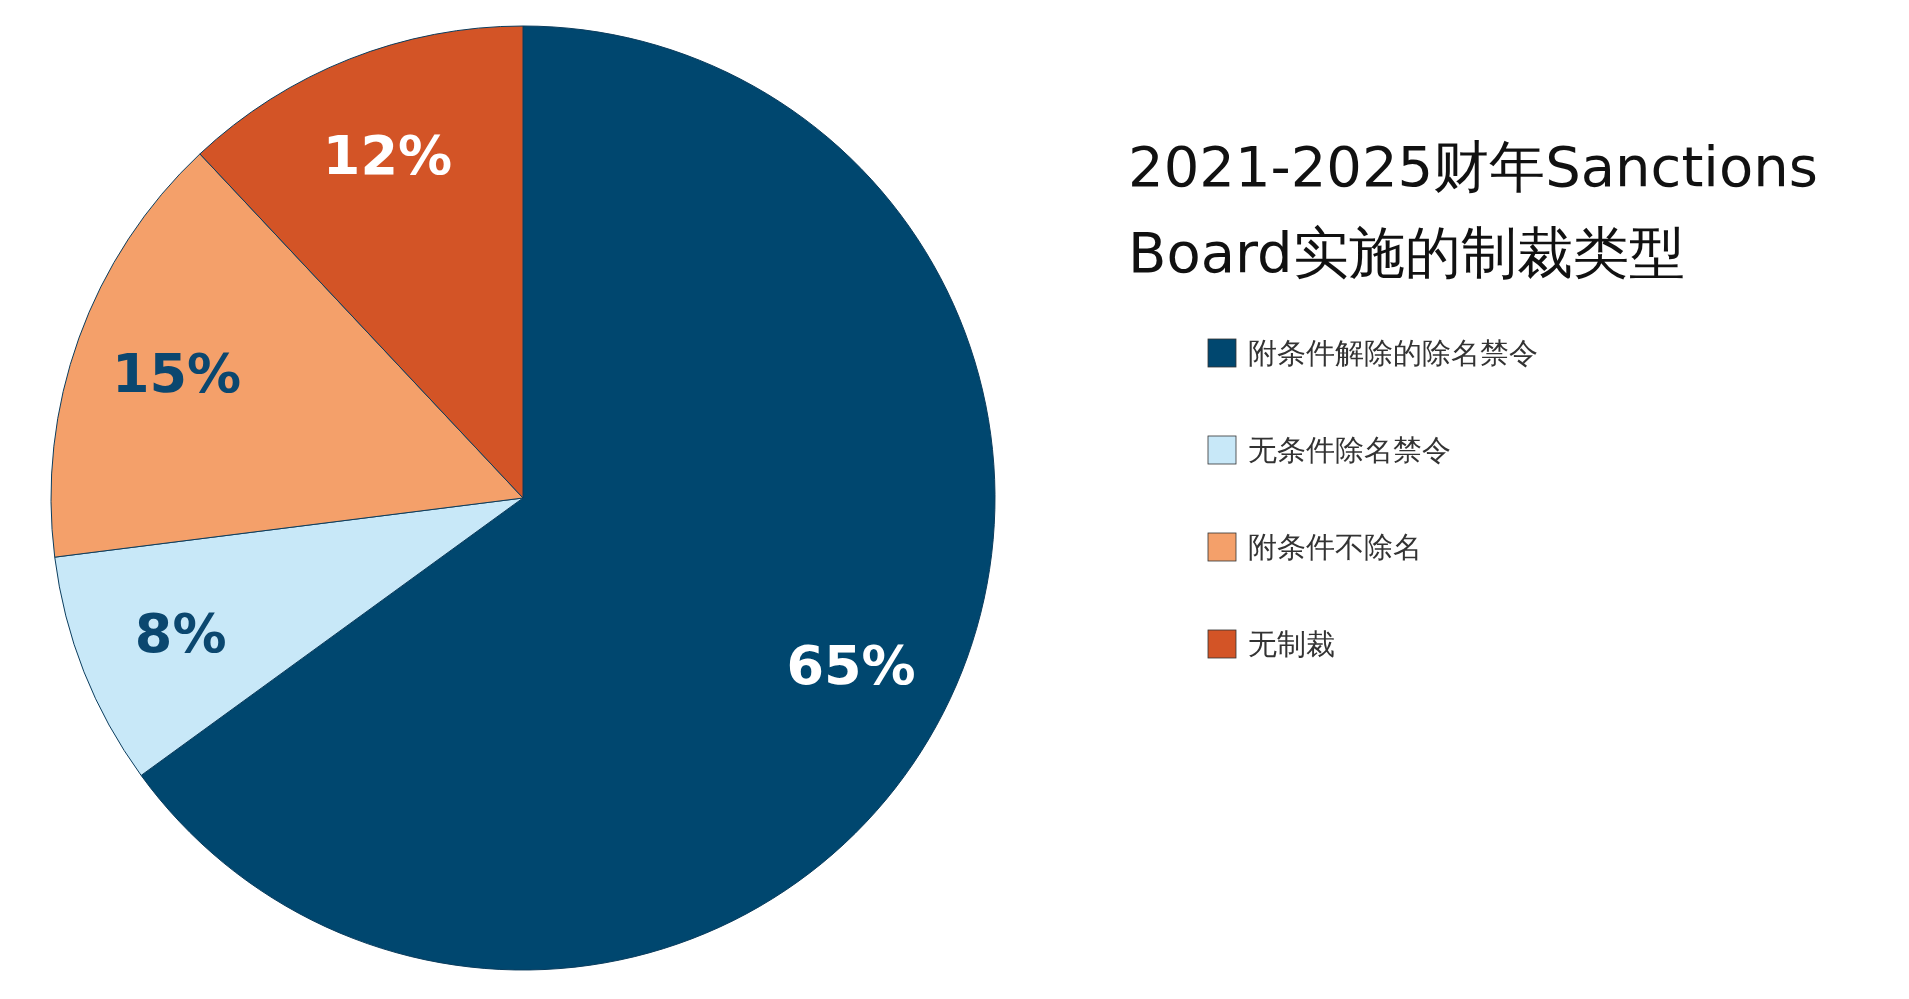 The height and width of the screenshot is (999, 1909). What do you see at coordinates (1335, 547) in the screenshot?
I see `legend-label: 附条件不除名` at bounding box center [1335, 547].